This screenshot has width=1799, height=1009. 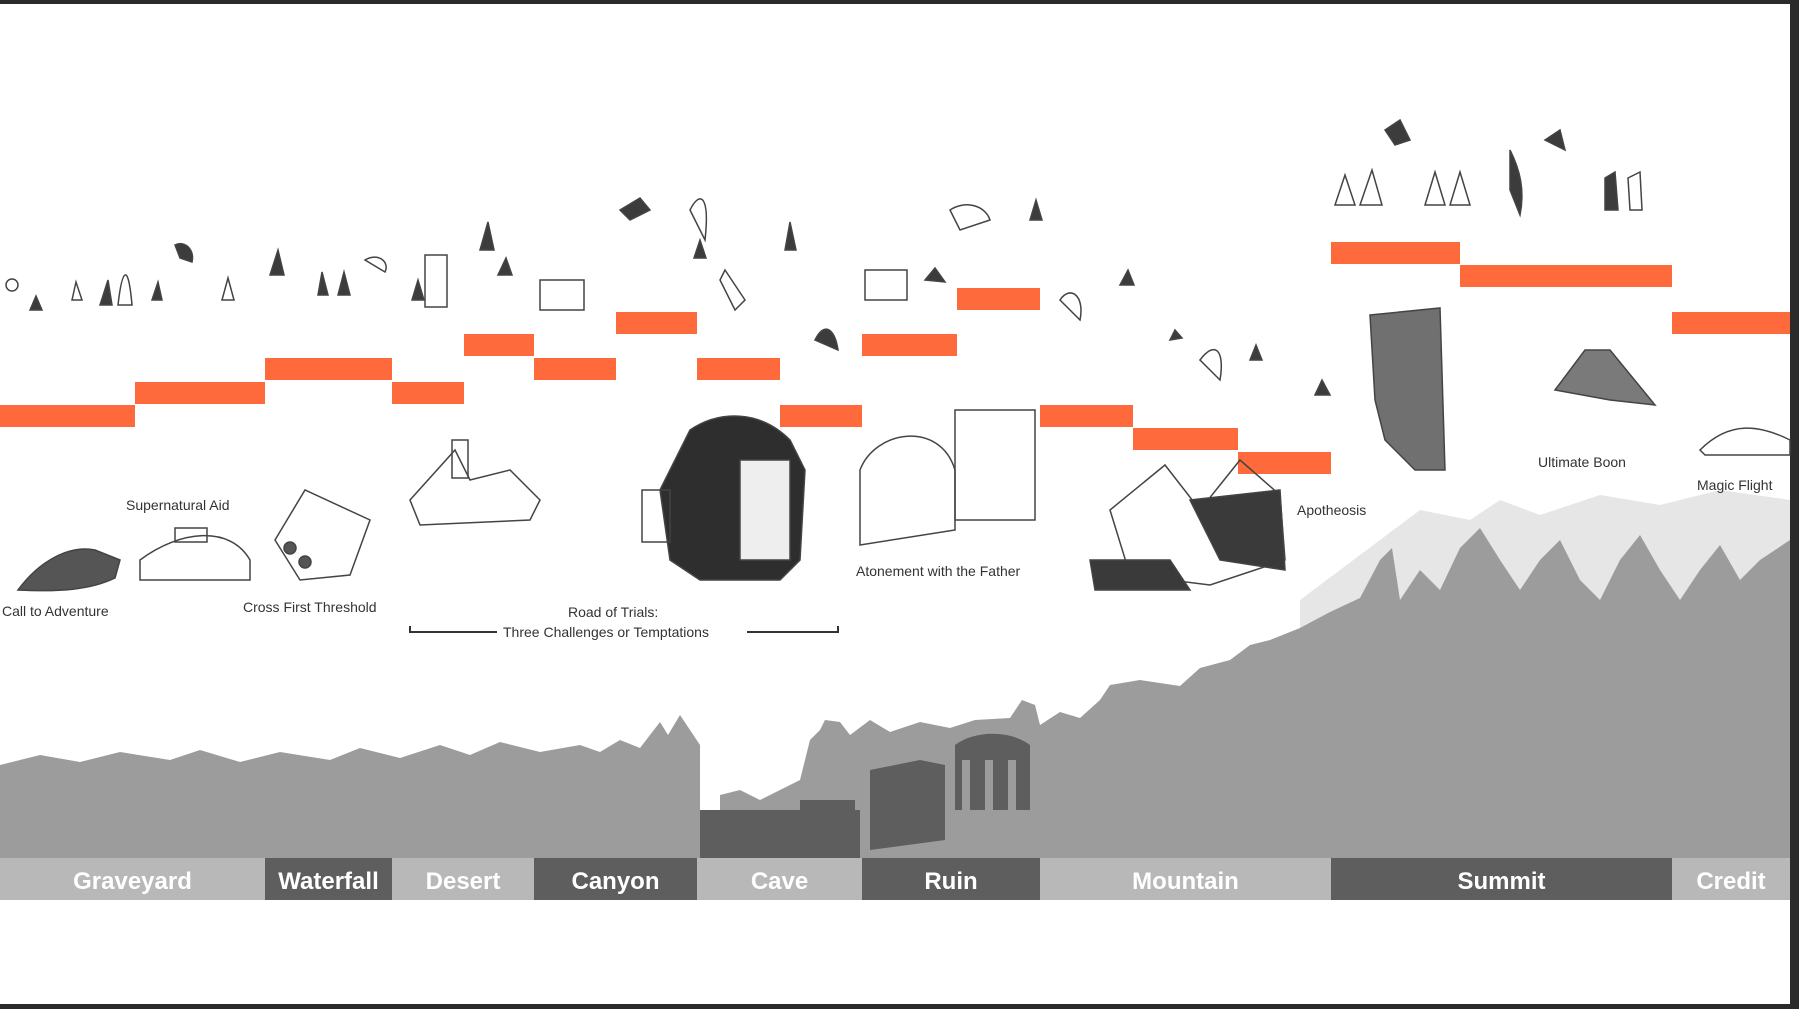 I want to click on label-call-to-adventure: Call to Adventure, so click(x=55, y=611).